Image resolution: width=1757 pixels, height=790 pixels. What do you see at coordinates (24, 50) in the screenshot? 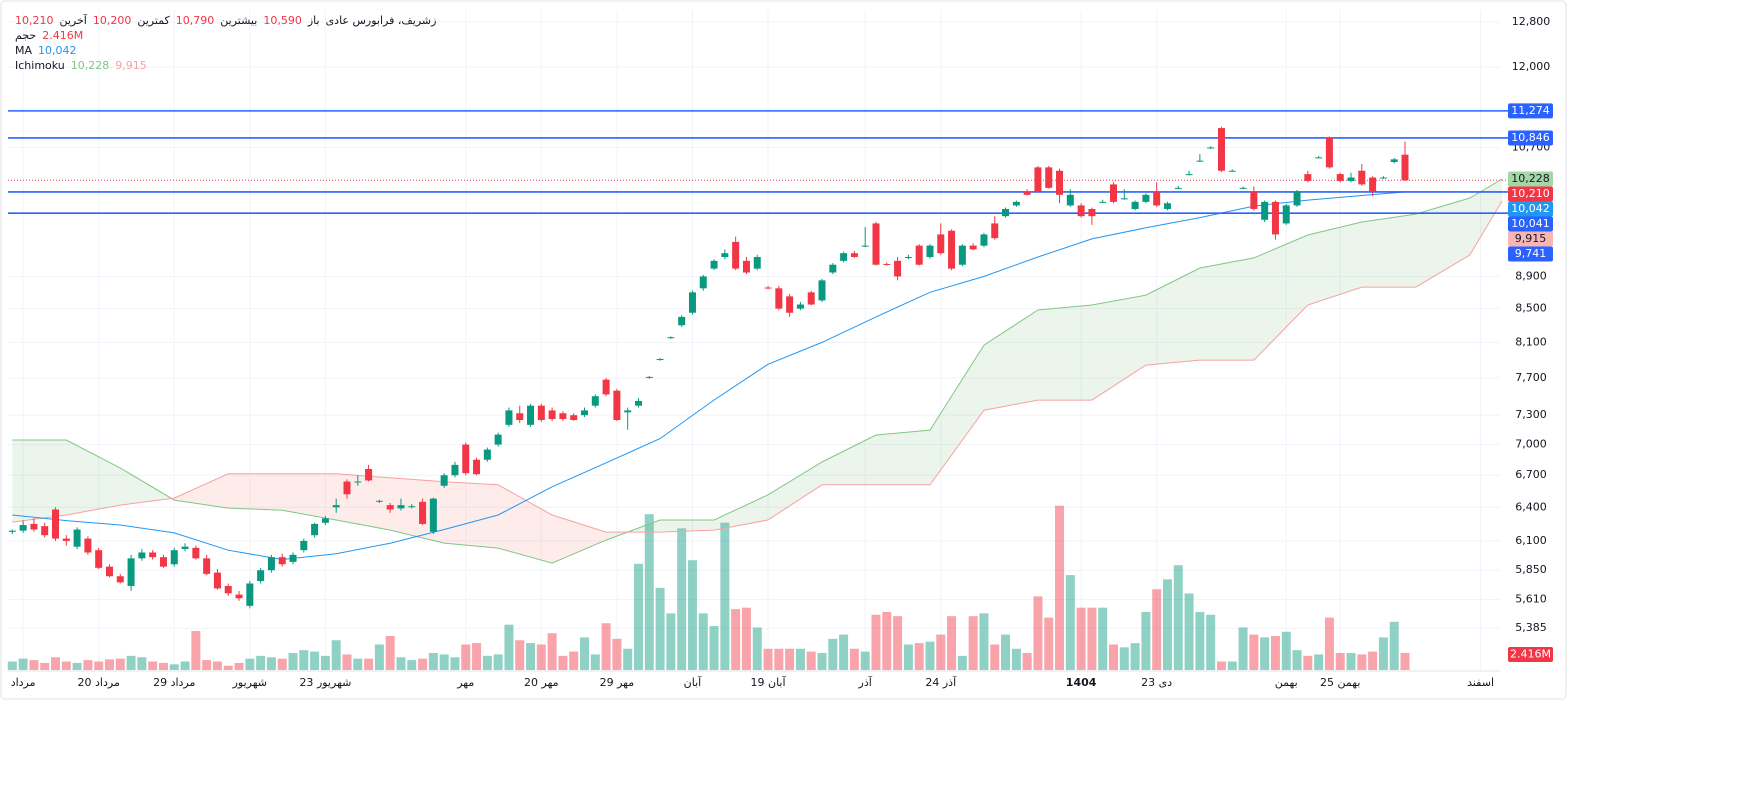
I see `indicator-name: MA` at bounding box center [24, 50].